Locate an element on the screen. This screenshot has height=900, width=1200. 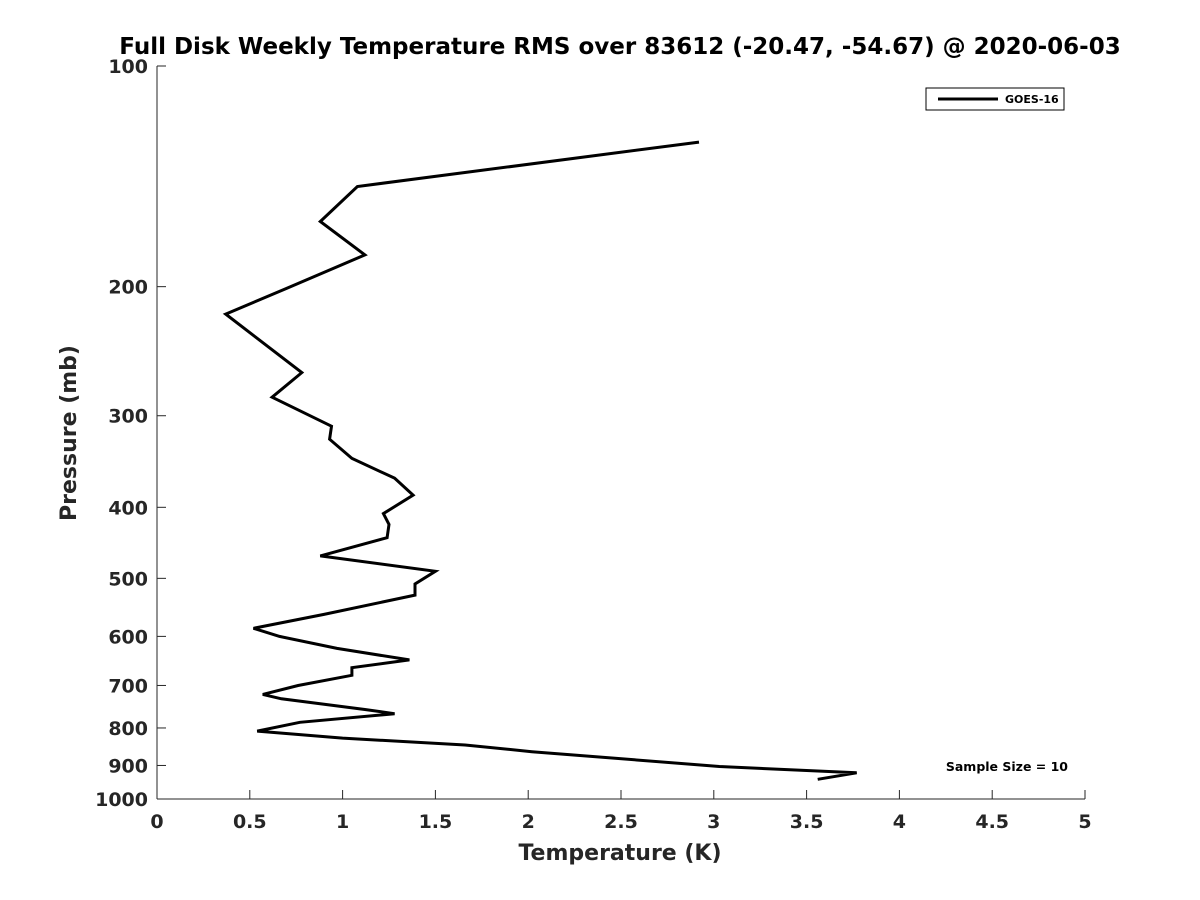
x-axis-label: Temperature (K) is located at coordinates (619, 853).